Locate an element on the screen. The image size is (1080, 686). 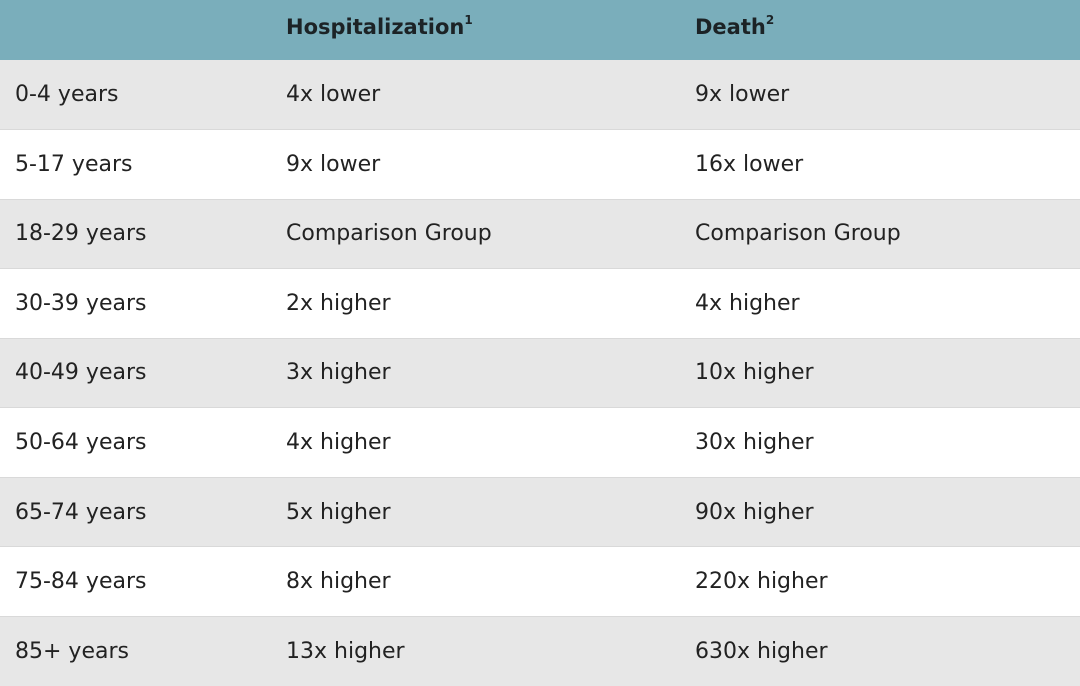
hospitalization-cell: 5x higher is located at coordinates (474, 511).